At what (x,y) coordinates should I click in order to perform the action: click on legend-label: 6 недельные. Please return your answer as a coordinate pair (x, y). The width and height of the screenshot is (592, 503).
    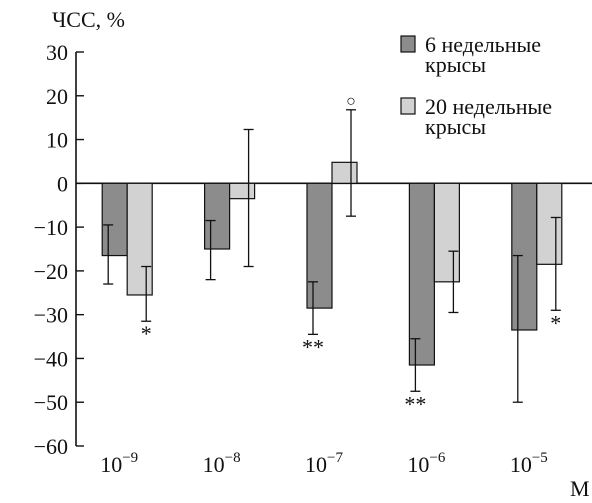
    Looking at the image, I should click on (483, 44).